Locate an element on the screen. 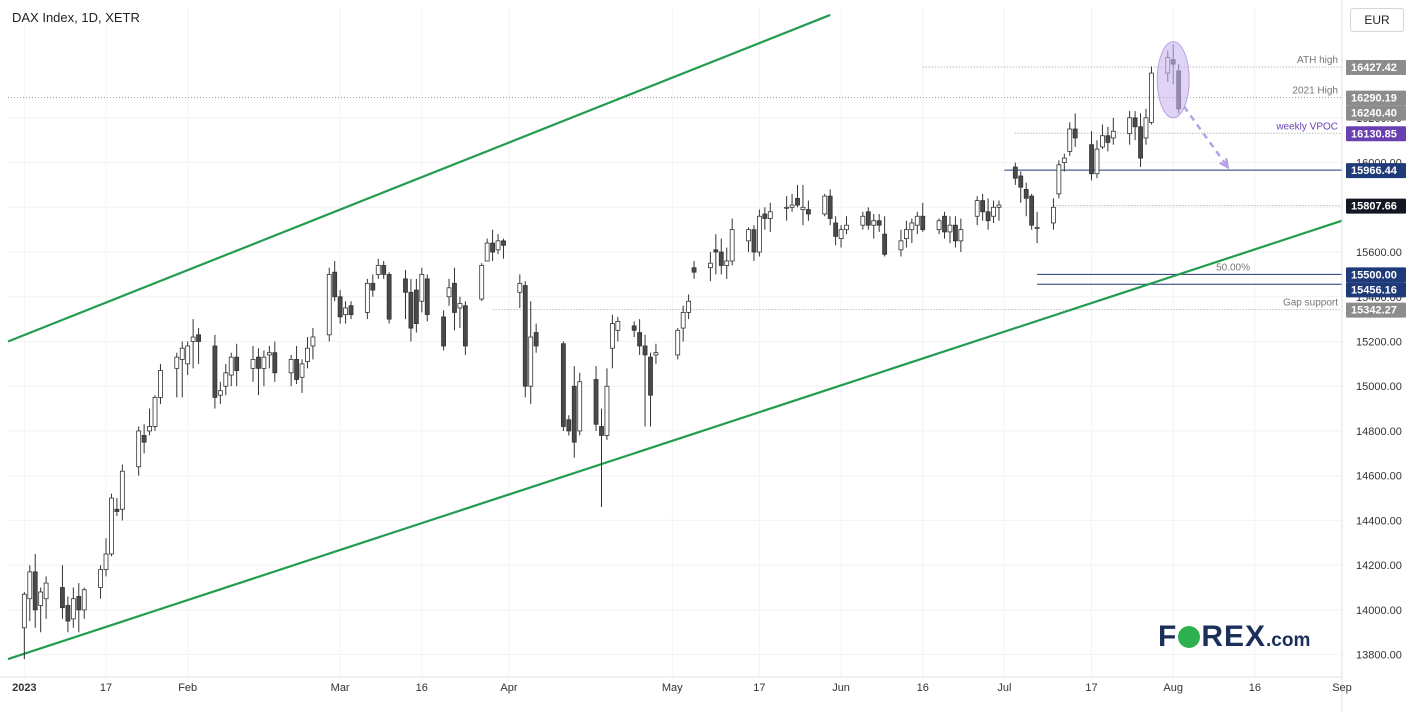  y-tick-label: 15600.00 is located at coordinates (1379, 253).